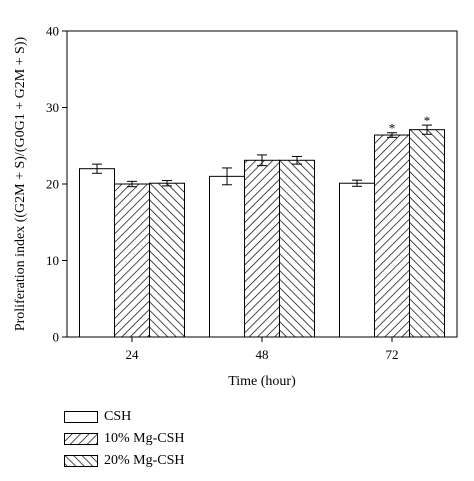 The height and width of the screenshot is (481, 474). I want to click on legend-item-10-mg-csh: 10% Mg-CSH, so click(124, 439).